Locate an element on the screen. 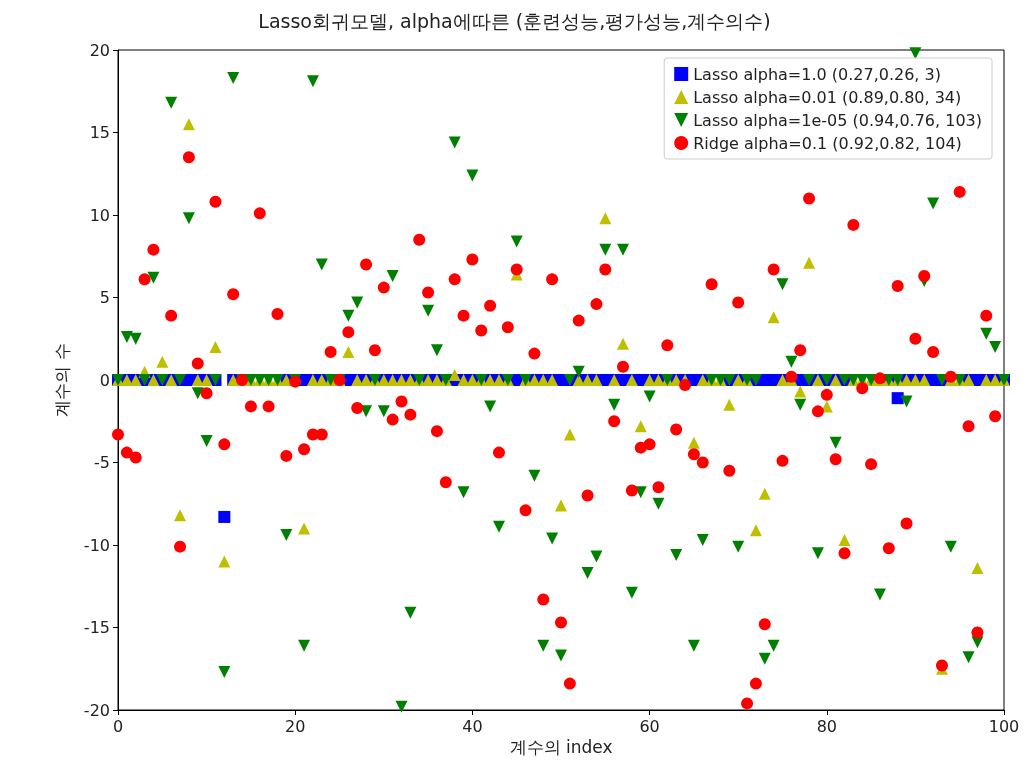  x-tick-label: 60 is located at coordinates (649, 726).